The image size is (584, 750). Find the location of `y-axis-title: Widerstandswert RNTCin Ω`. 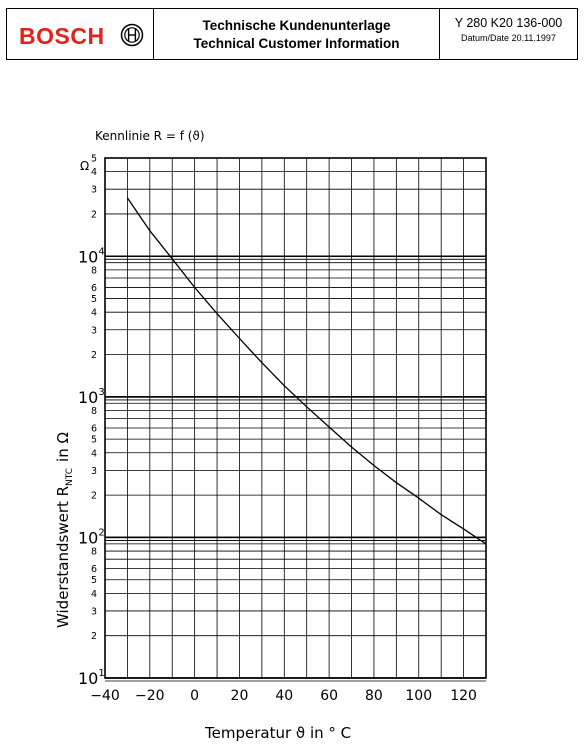

y-axis-title: Widerstandswert RNTCin Ω is located at coordinates (64, 530).